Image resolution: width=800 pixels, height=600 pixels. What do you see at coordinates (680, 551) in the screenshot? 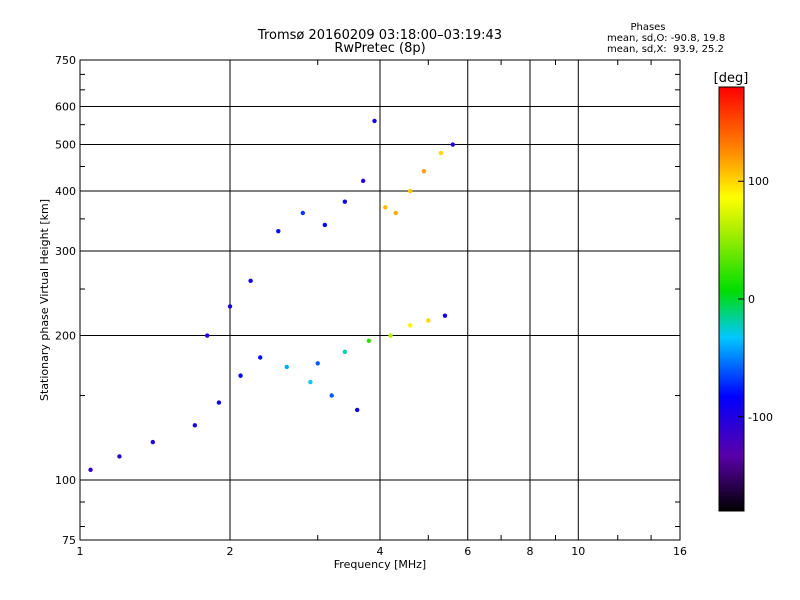
I see `x-tick-label: 16` at bounding box center [680, 551].